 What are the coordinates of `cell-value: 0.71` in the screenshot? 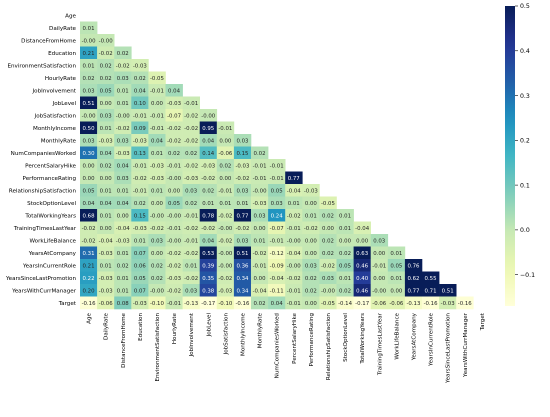 It's located at (431, 291).